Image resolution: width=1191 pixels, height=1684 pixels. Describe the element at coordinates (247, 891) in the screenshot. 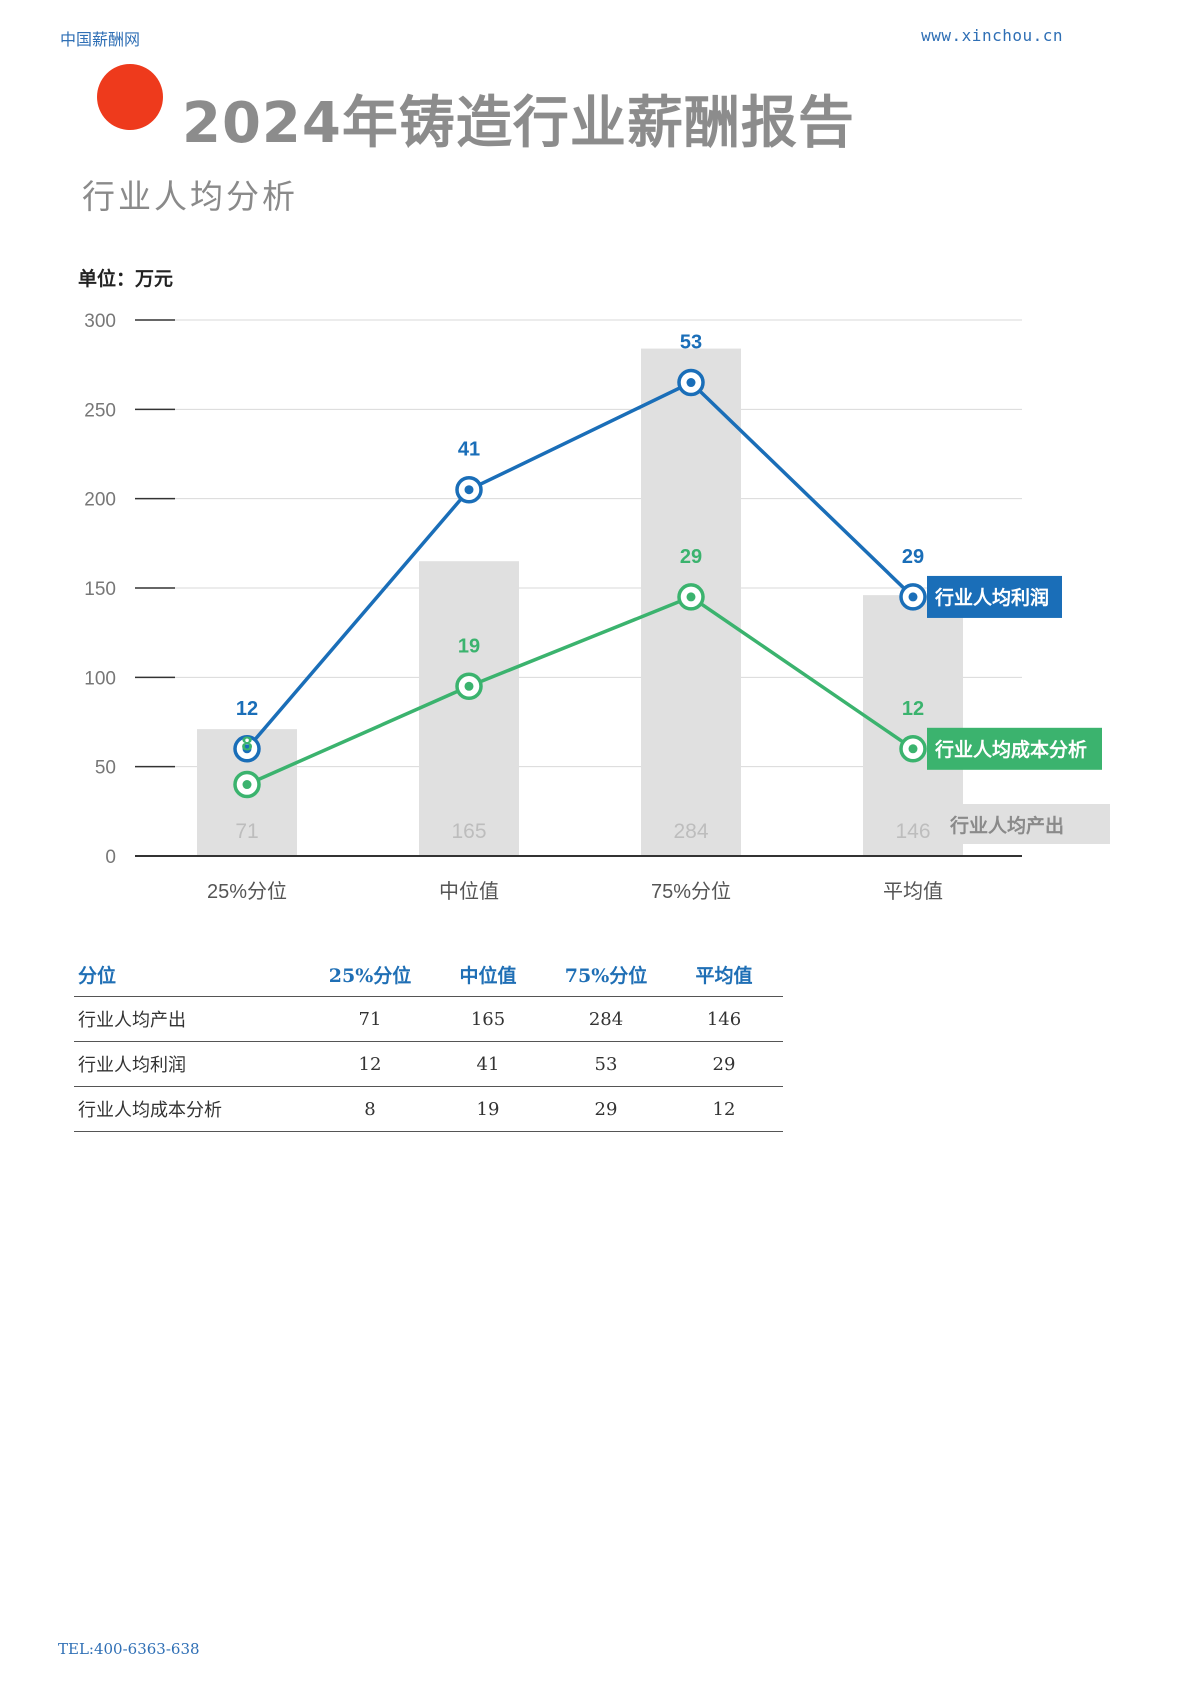

I see `x-tick-label: 25%分位` at that location.